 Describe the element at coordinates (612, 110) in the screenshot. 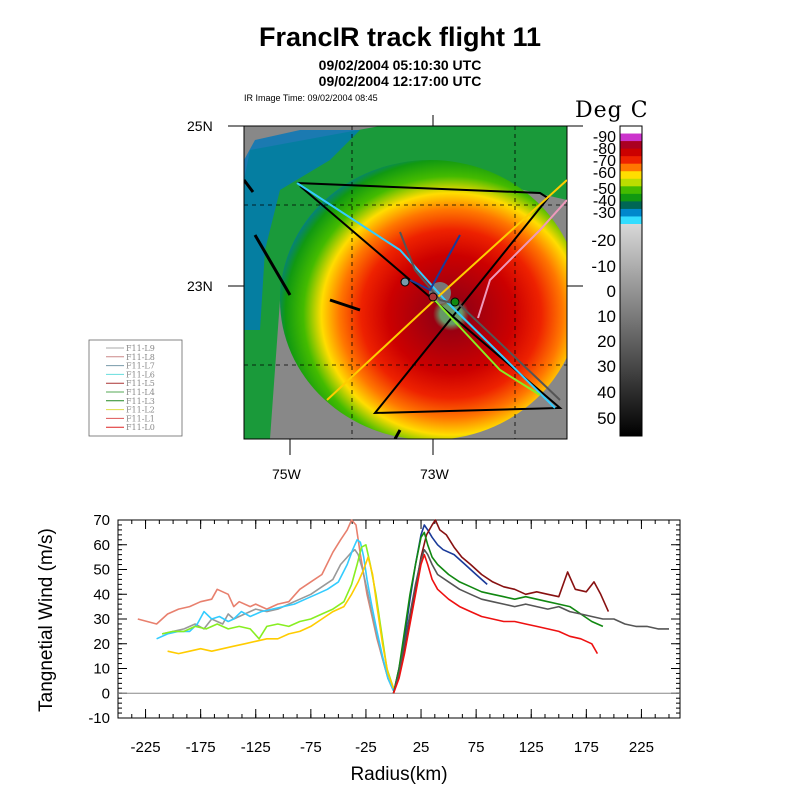

I see `colorbar-title: Deg C` at that location.